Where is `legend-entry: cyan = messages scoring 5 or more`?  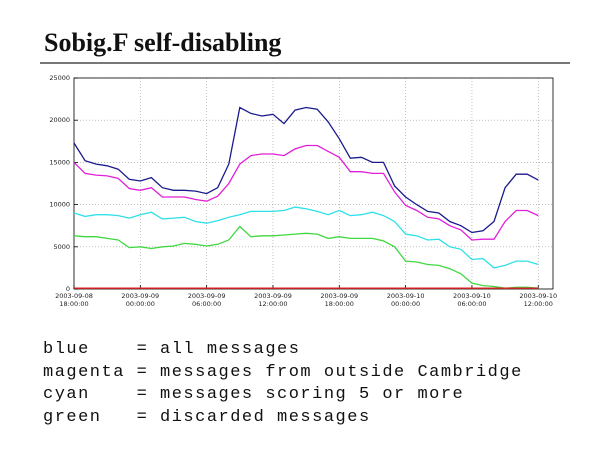
legend-entry: cyan = messages scoring 5 or more is located at coordinates (254, 394).